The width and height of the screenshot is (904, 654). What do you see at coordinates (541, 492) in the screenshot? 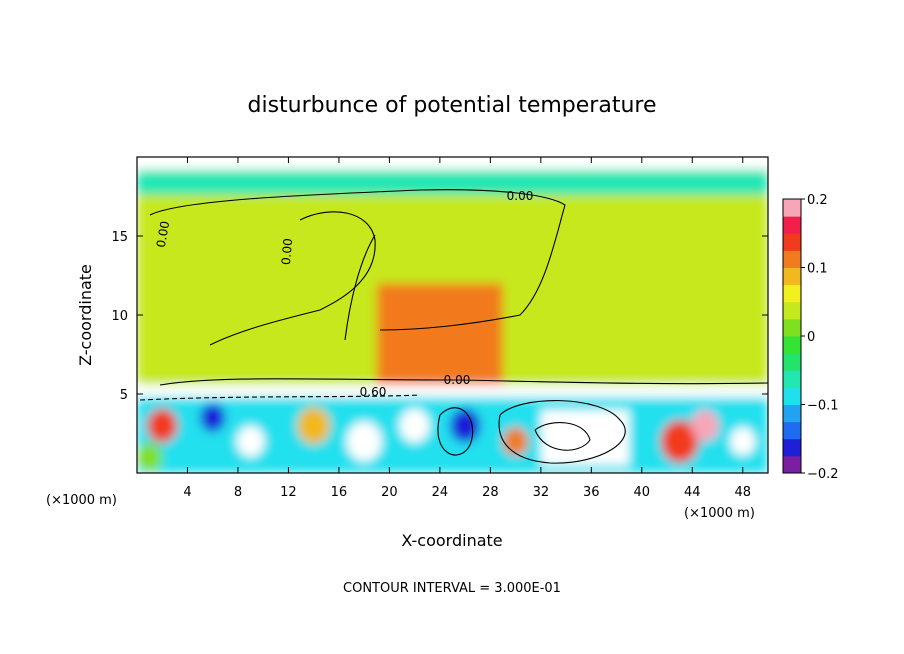
I see `x-tick-label: 32` at bounding box center [541, 492].